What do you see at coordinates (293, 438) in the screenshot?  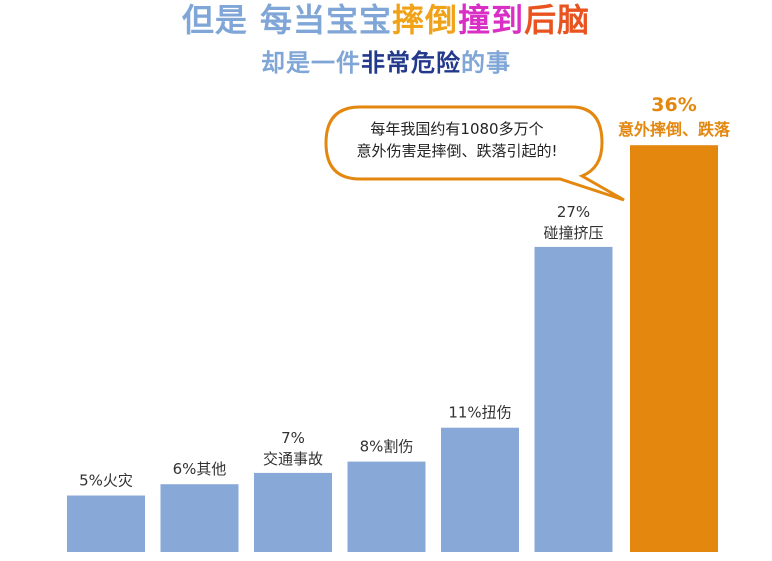 I see `bar-value-label-3: 7%` at bounding box center [293, 438].